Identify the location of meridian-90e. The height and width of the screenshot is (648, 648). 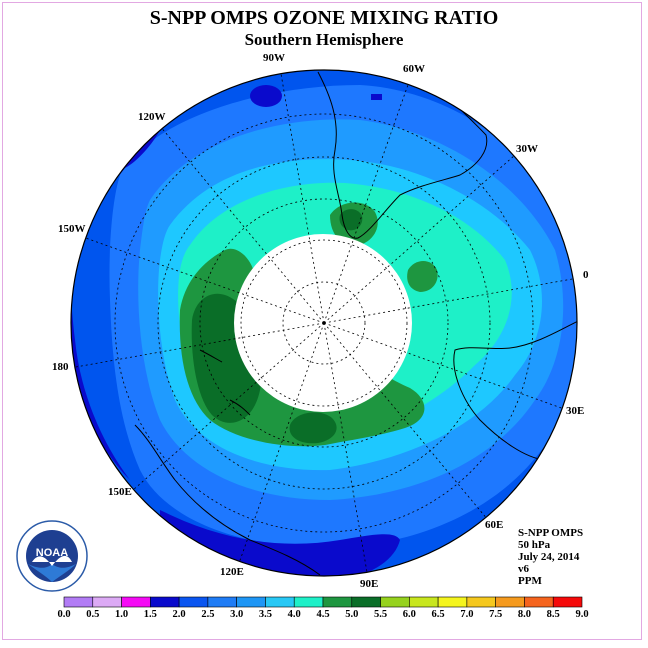
(346, 449).